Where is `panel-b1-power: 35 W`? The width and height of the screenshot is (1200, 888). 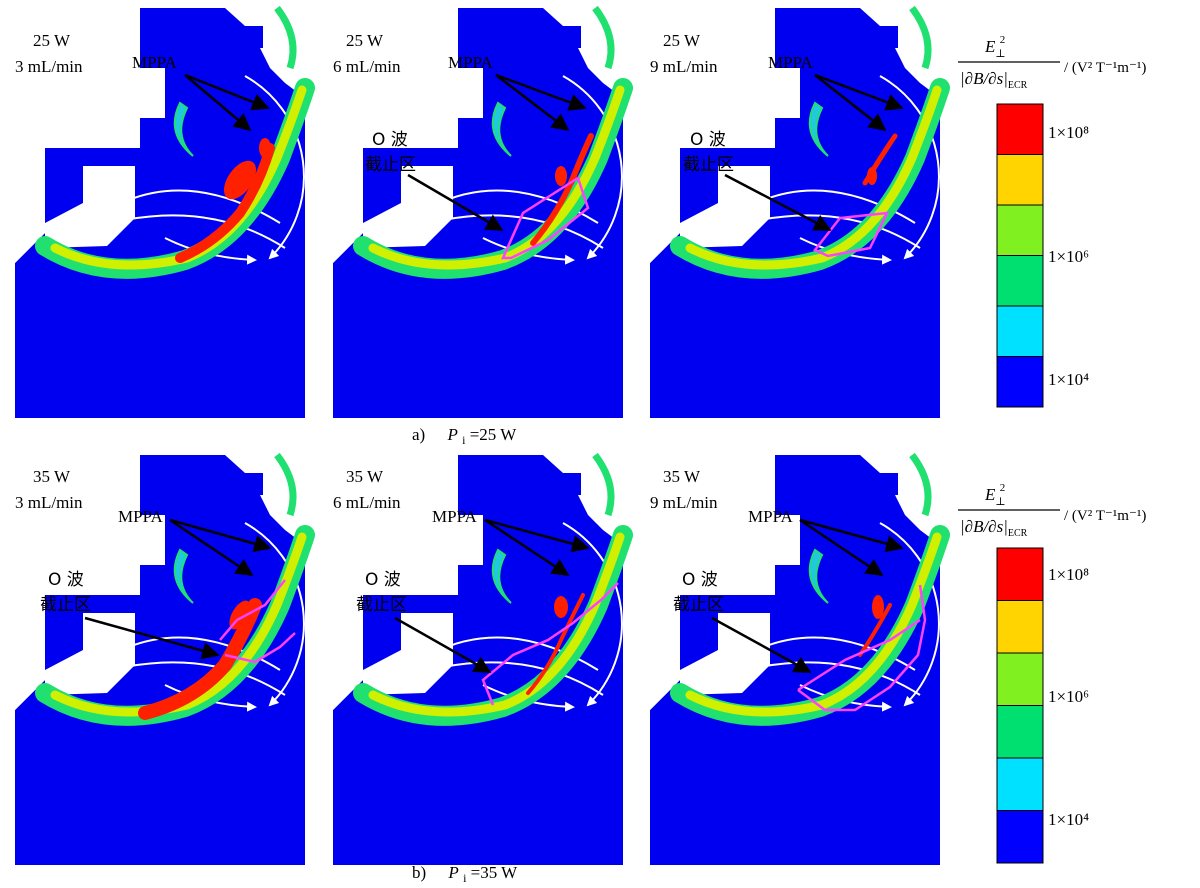
panel-b1-power: 35 W is located at coordinates (52, 476).